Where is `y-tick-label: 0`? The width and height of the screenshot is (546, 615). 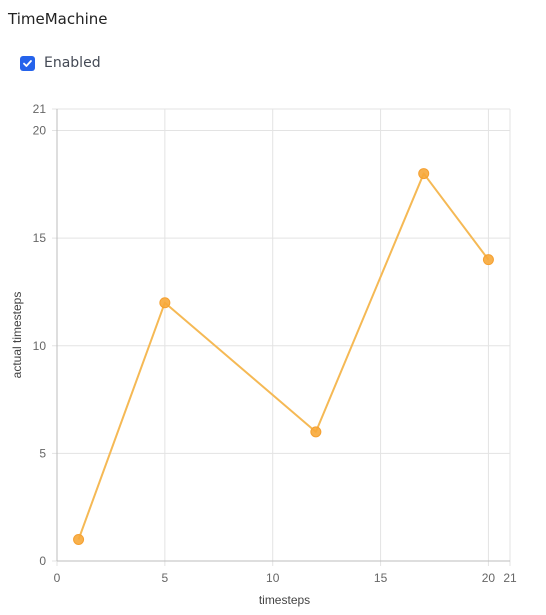
y-tick-label: 0 is located at coordinates (42, 561).